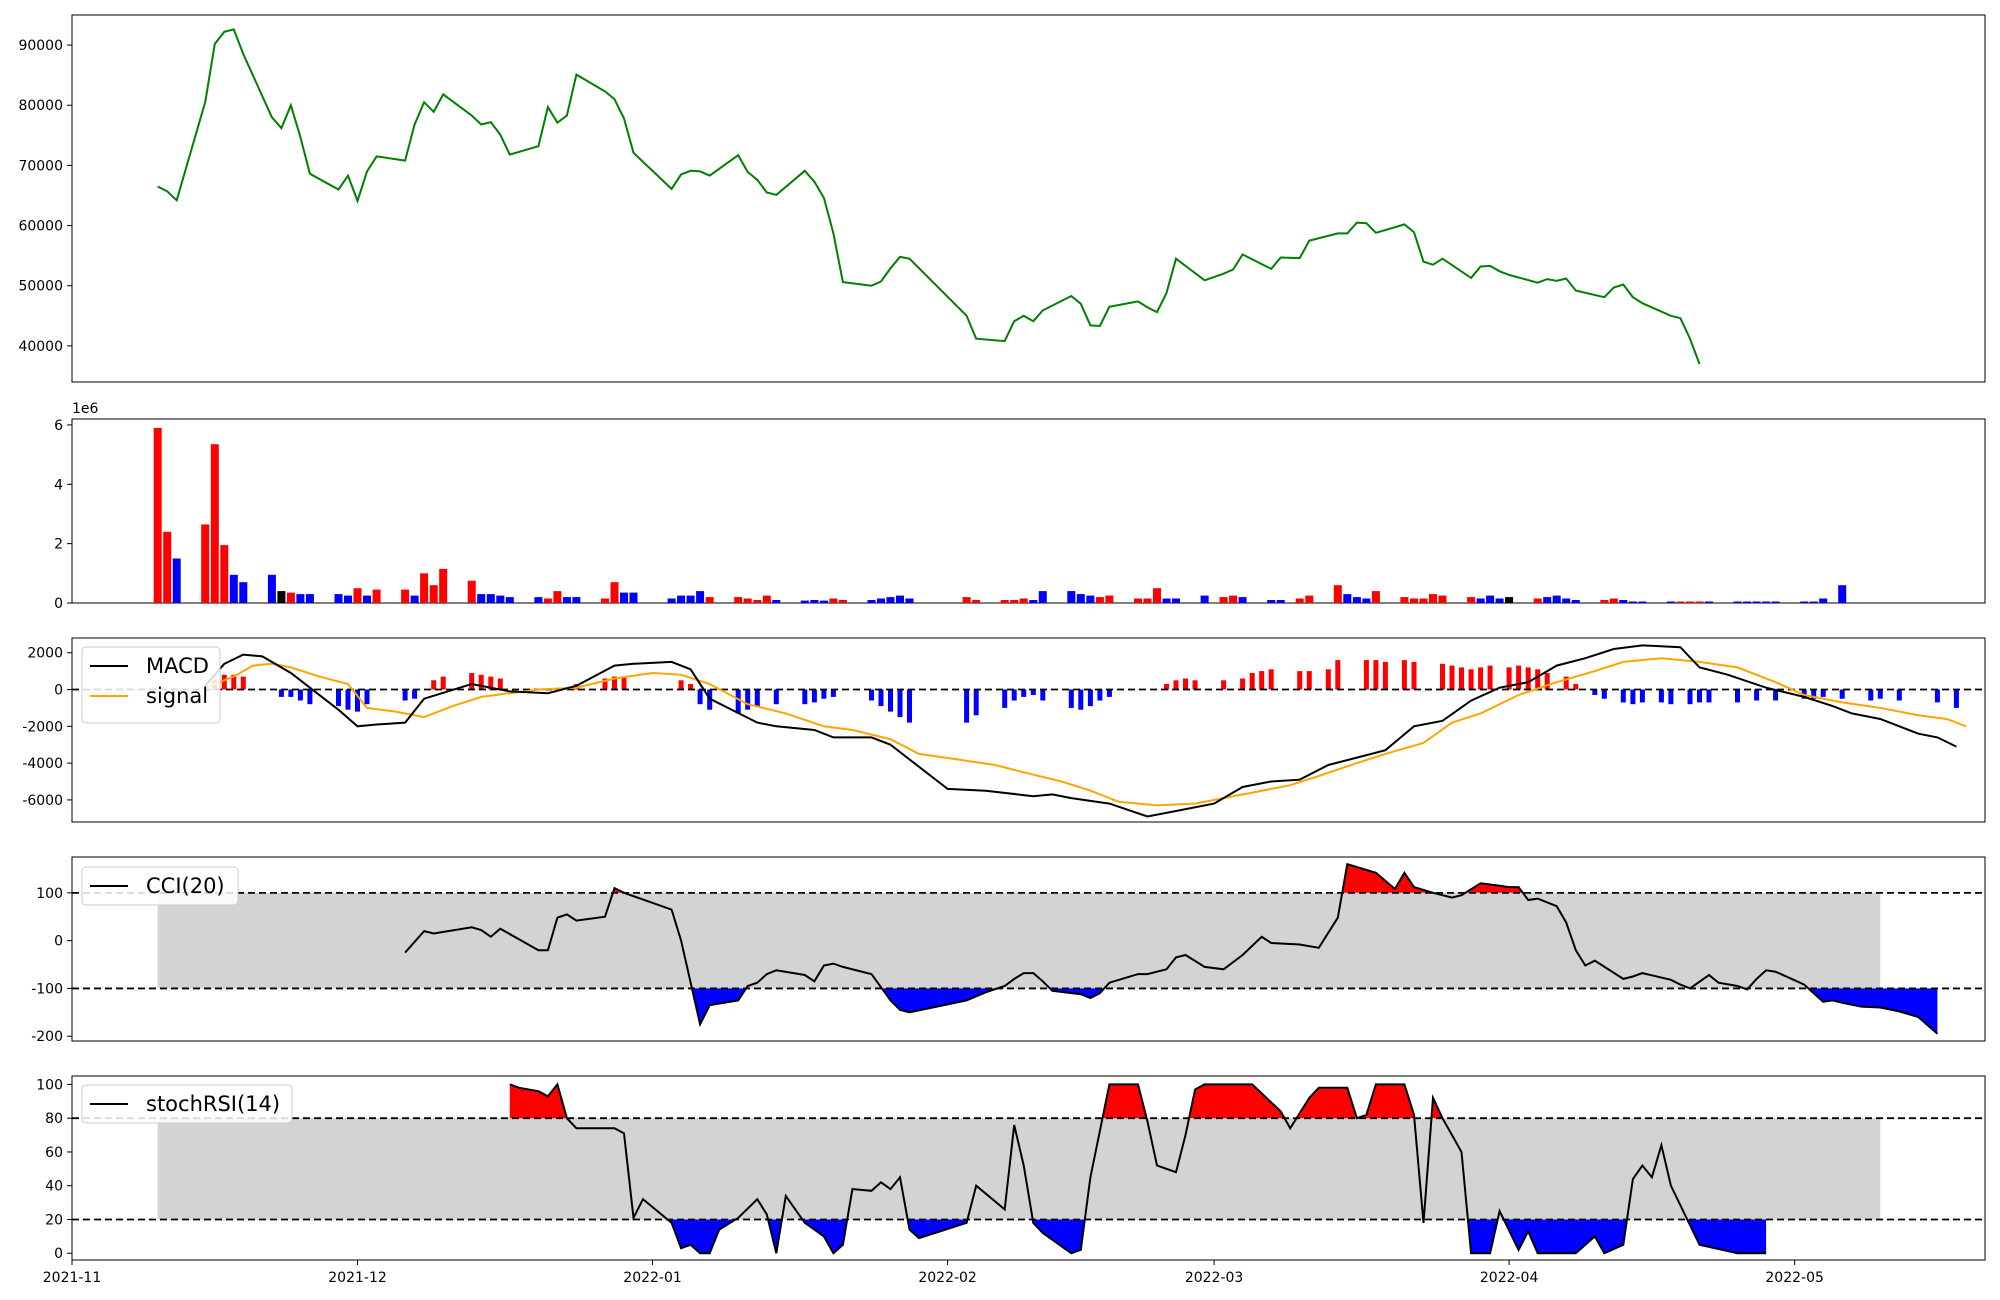 The image size is (2000, 1300). What do you see at coordinates (213, 1104) in the screenshot?
I see `stochrsi-legend-label: stochRSI(14)` at bounding box center [213, 1104].